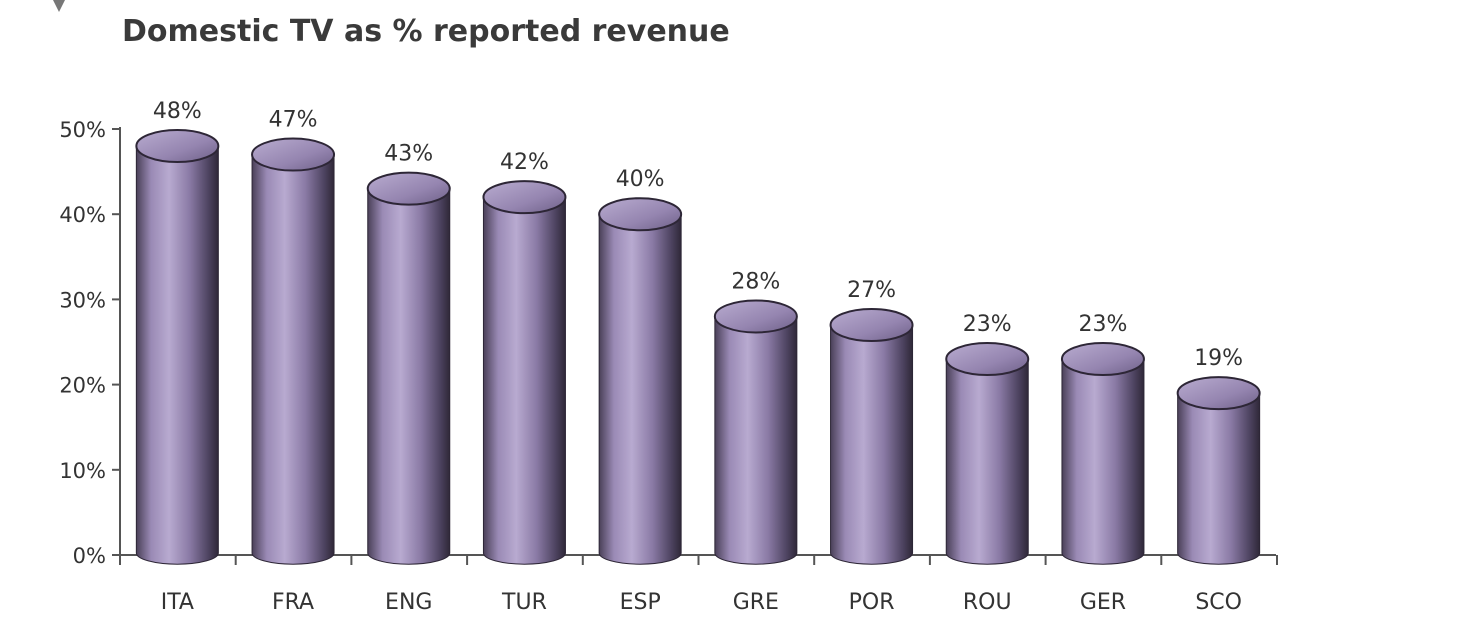 The height and width of the screenshot is (643, 1460). Describe the element at coordinates (756, 602) in the screenshot. I see `x-tick-label: GRE` at that location.